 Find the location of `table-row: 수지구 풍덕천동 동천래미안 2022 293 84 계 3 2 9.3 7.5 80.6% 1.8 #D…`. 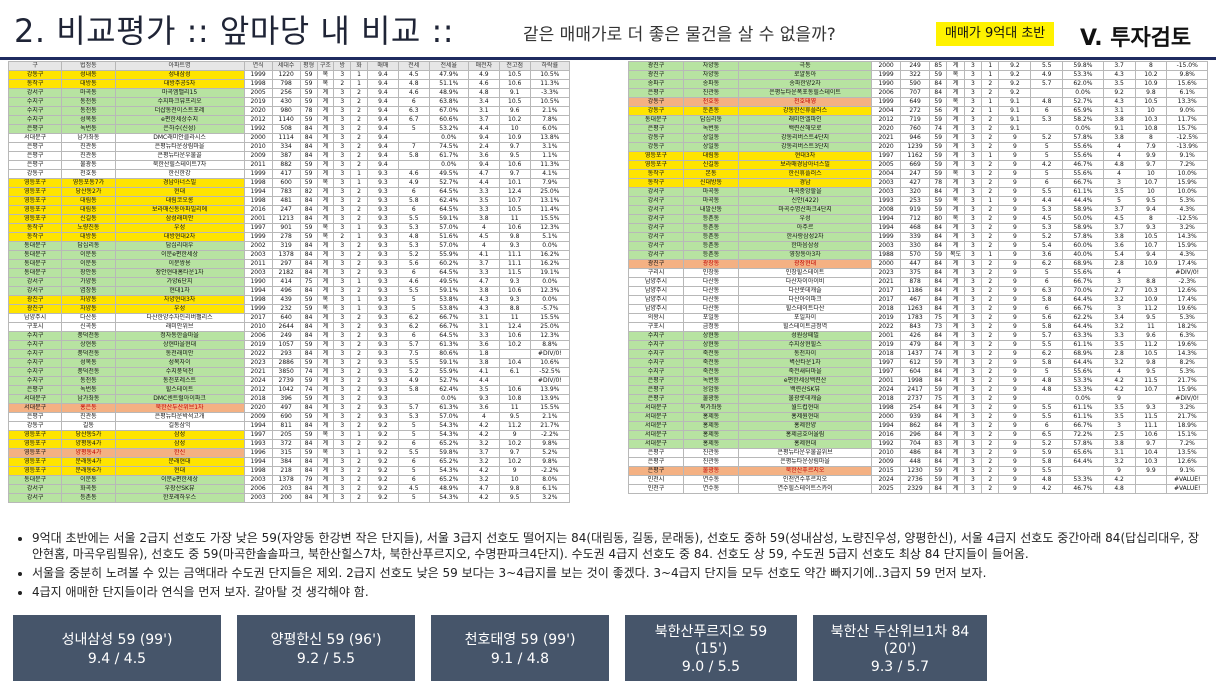

table-row: 수지구 풍덕천동 동천래미안 2022 293 84 계 3 2 9.3 7.5 80.6% 1.8 #D… is located at coordinates (289, 354).